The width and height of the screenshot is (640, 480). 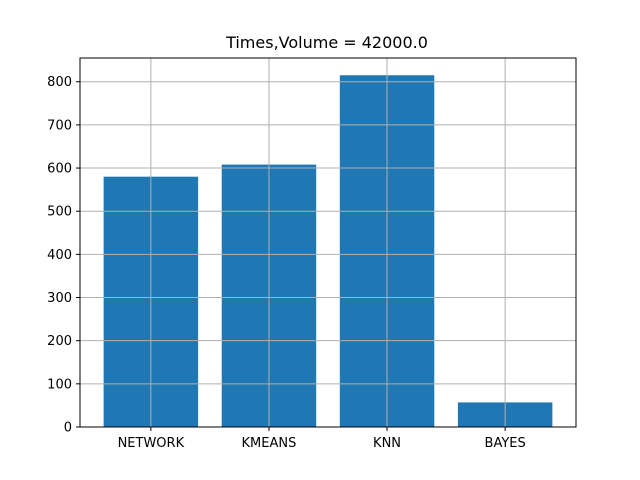 I want to click on y-axis: 0 100 200 300 400 500 600 700 800, so click(x=63, y=255).